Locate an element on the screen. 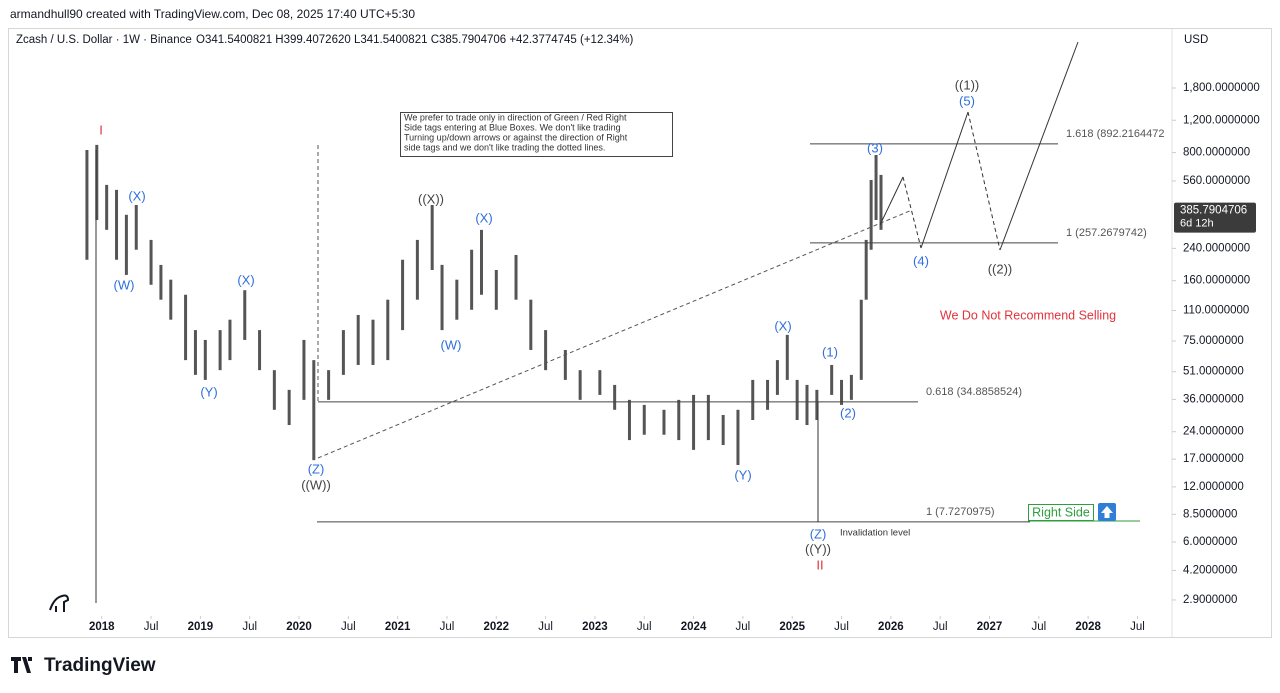  x-tick-label: 2024 is located at coordinates (694, 627).